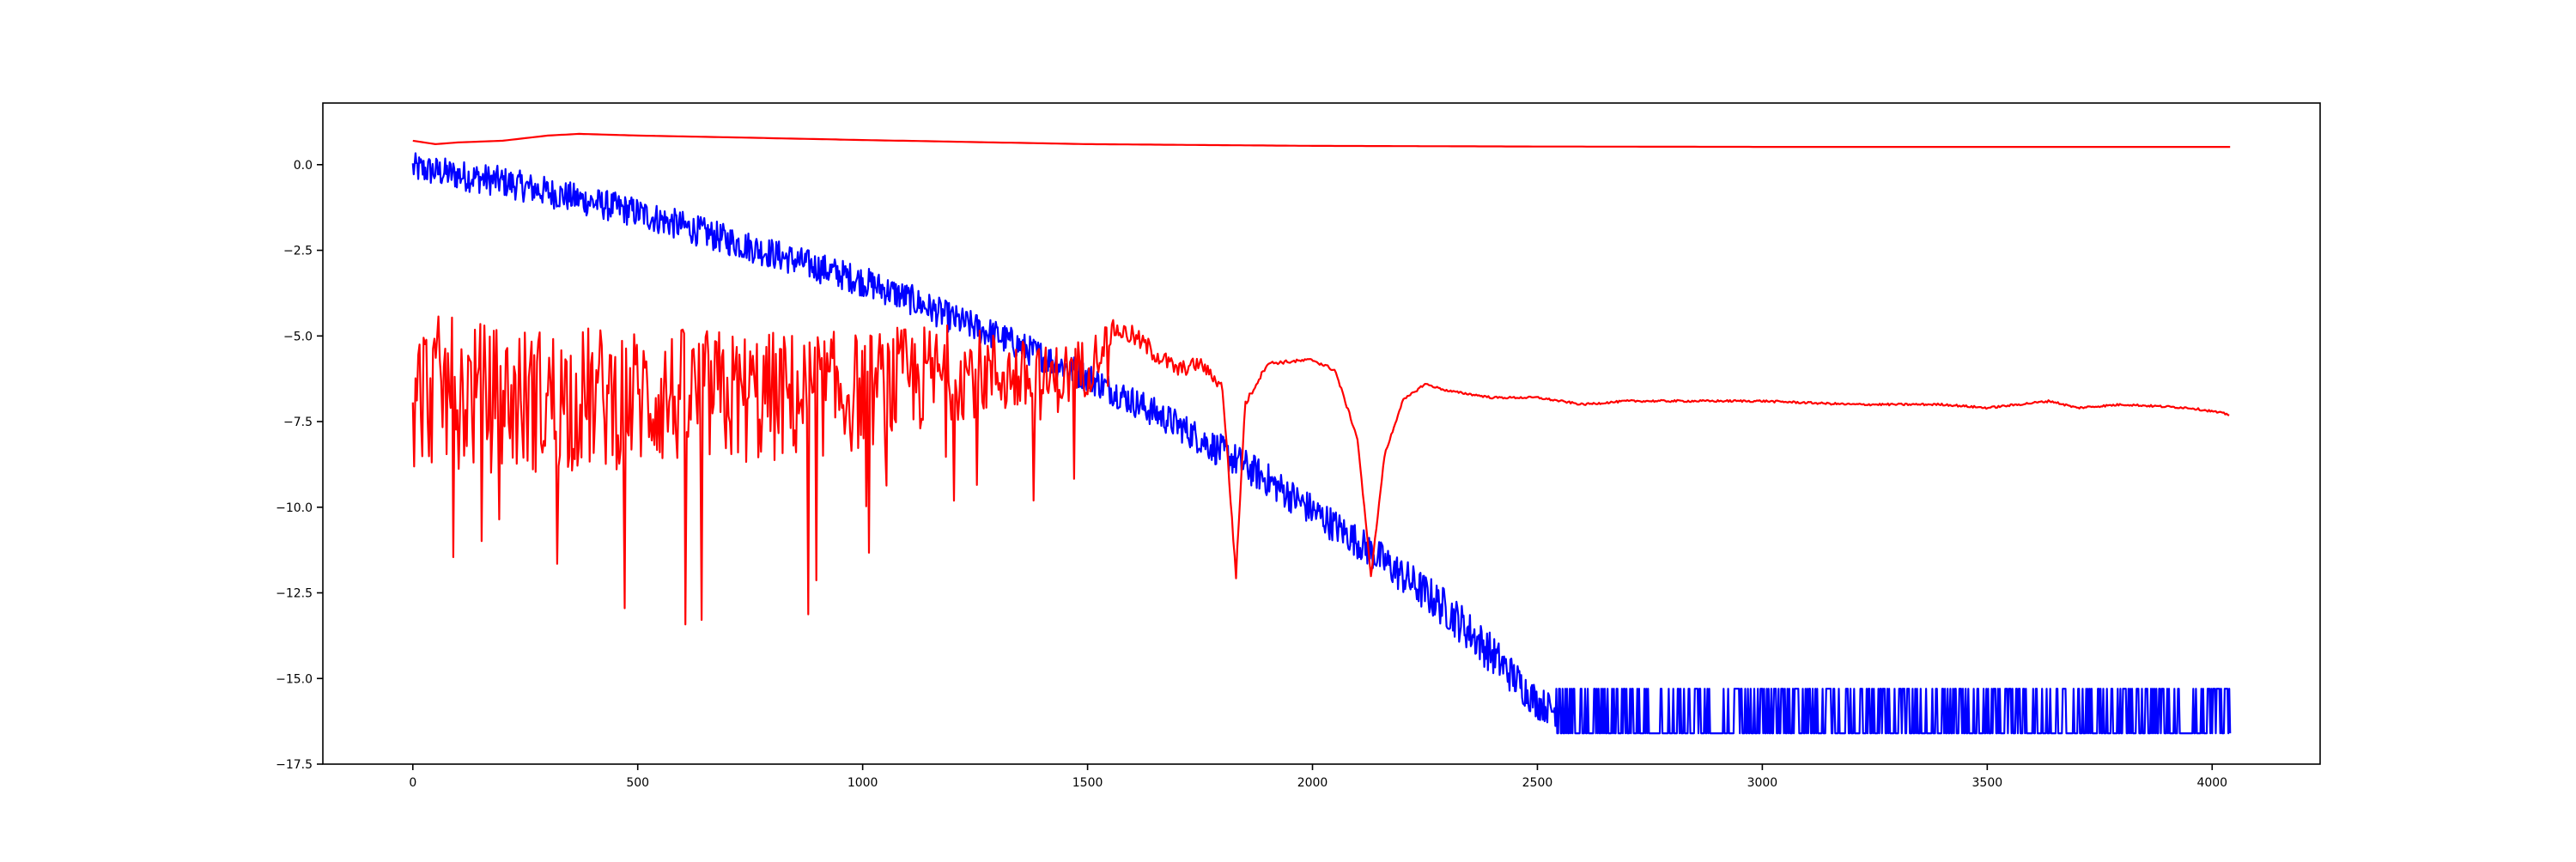 This screenshot has width=2576, height=862. Describe the element at coordinates (298, 422) in the screenshot. I see `y-tick-label: −7.5` at that location.